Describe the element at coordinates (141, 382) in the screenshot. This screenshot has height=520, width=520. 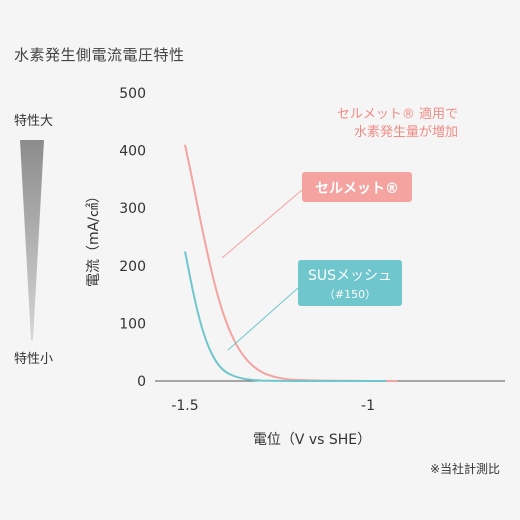
I see `y-tick-label: 0` at that location.